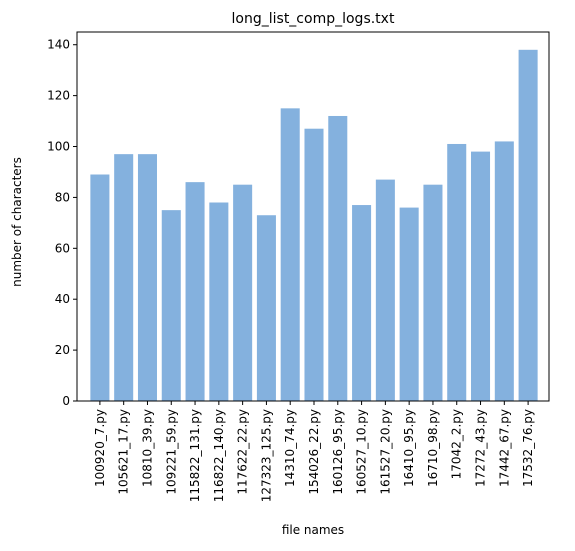  I want to click on x-tick-label: 100920_7.py, so click(100, 448).